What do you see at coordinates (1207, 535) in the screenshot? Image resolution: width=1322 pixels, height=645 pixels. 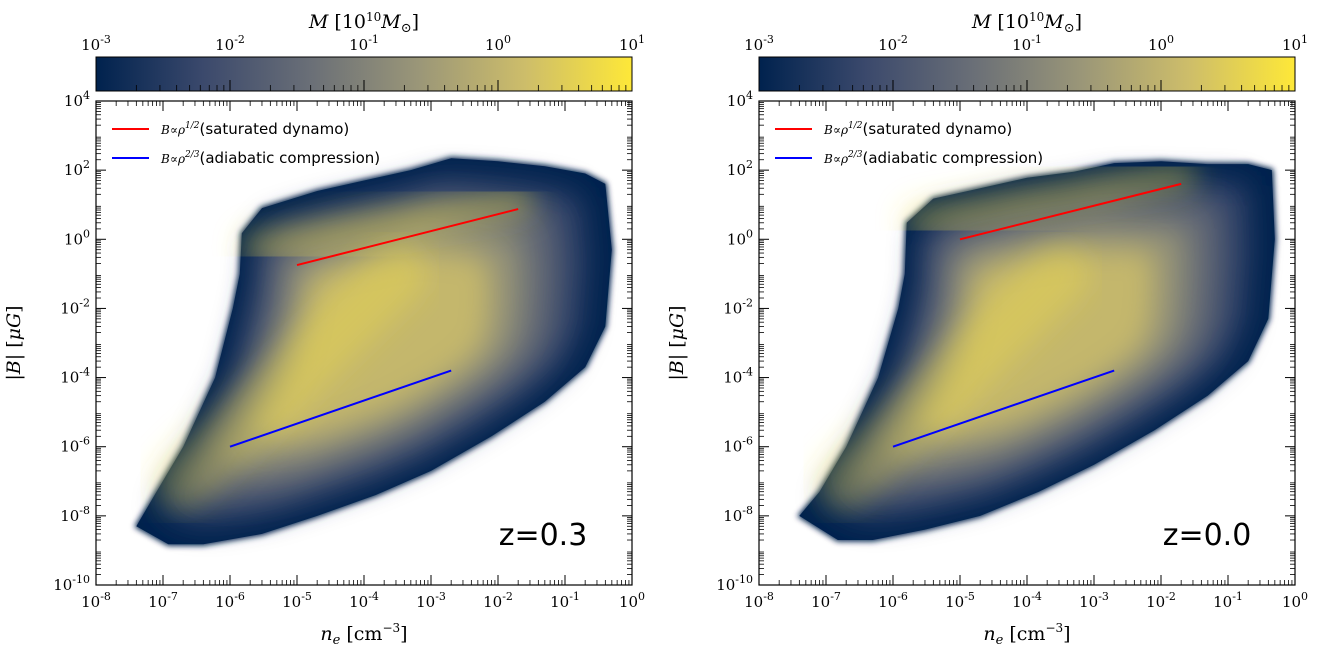 I see `redshift-label: z=0.0` at bounding box center [1207, 535].